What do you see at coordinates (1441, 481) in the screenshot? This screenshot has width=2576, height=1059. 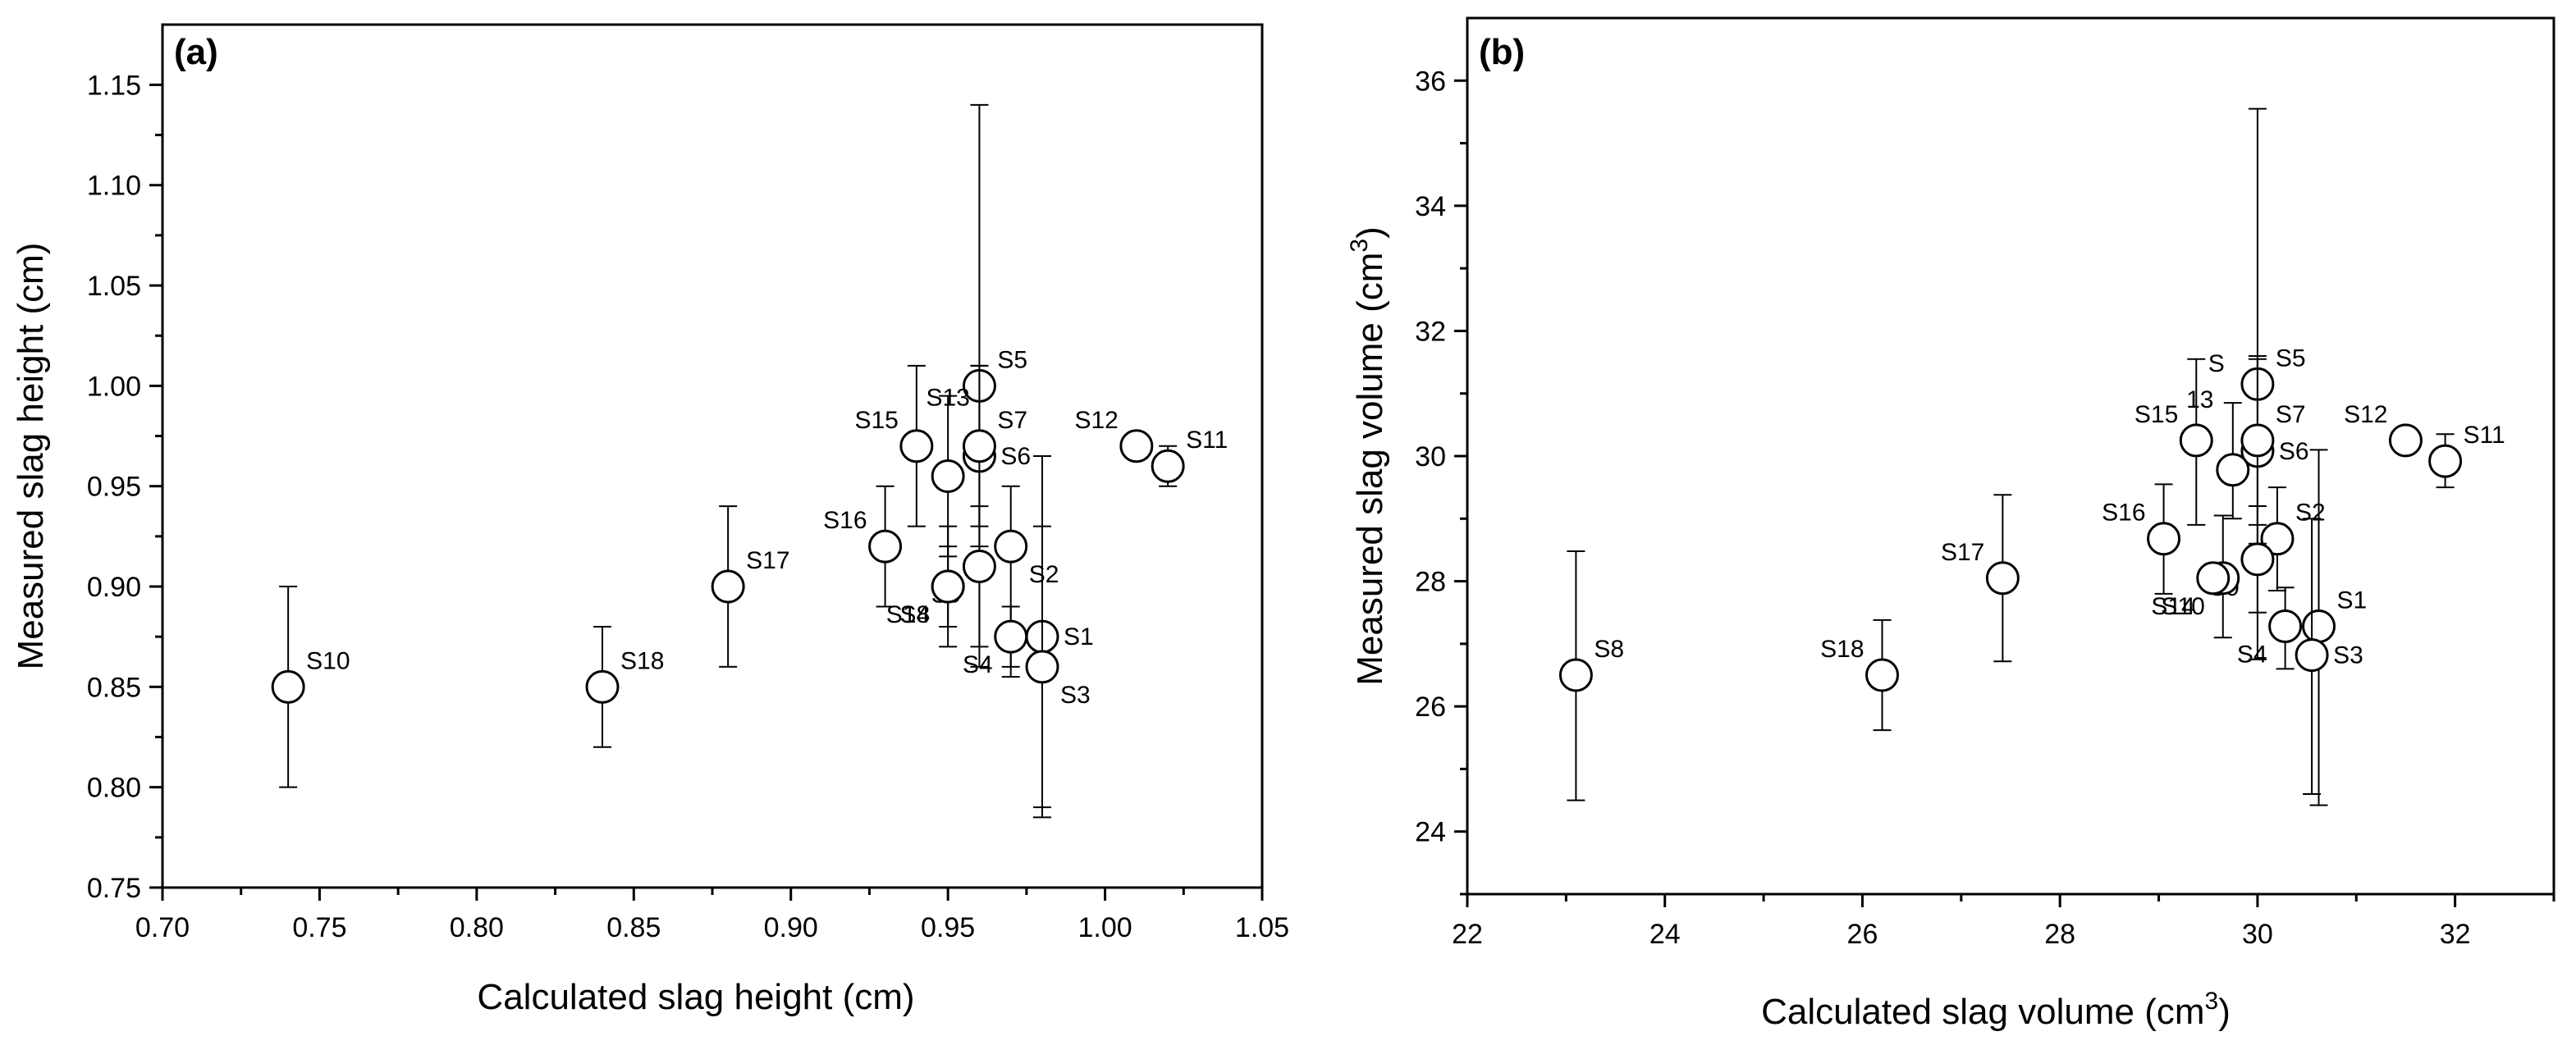 I see `panel-b-y-ticks: 24 26 28 30 32 34 36` at bounding box center [1441, 481].